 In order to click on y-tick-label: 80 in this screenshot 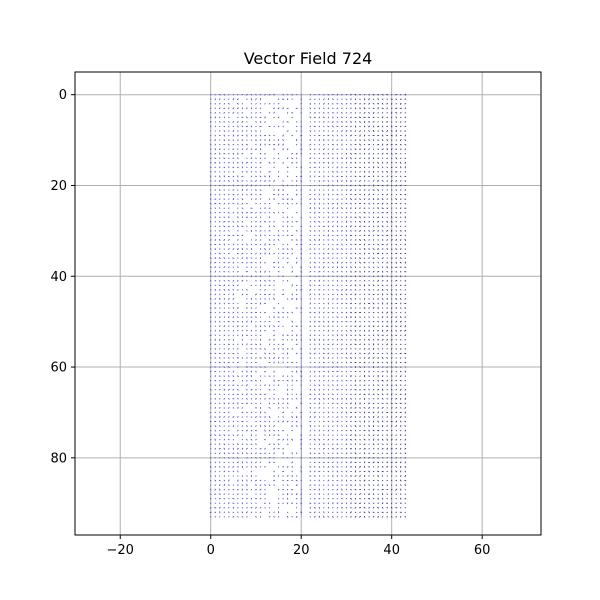, I will do `click(58, 458)`.